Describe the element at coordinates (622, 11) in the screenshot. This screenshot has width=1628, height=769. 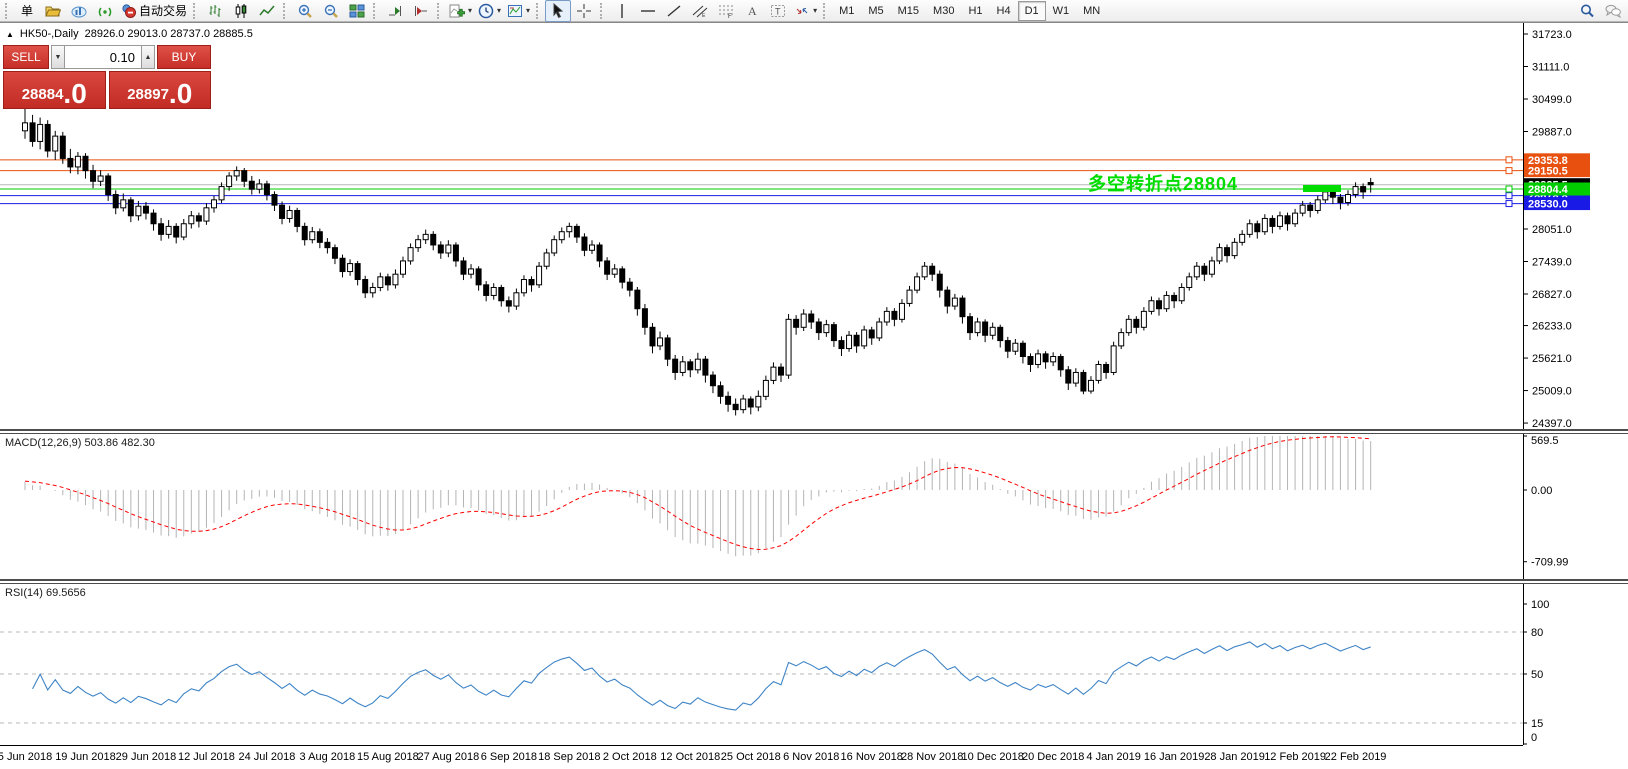
I see `vertical-line-button` at that location.